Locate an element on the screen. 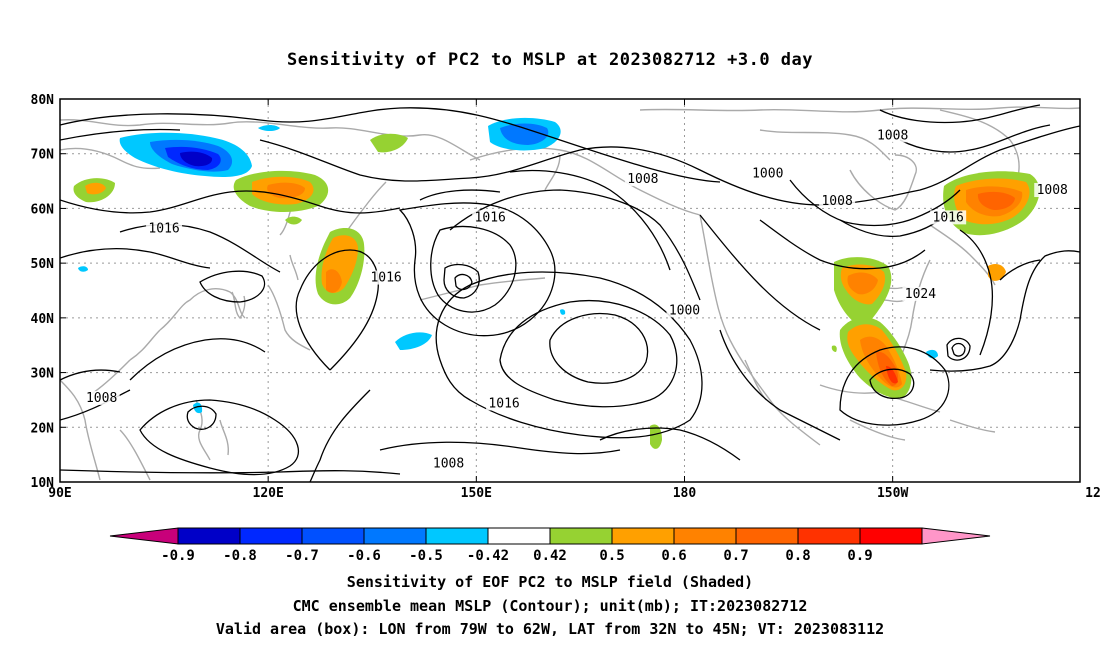  colorbar-label: 0.9 is located at coordinates (859, 556).